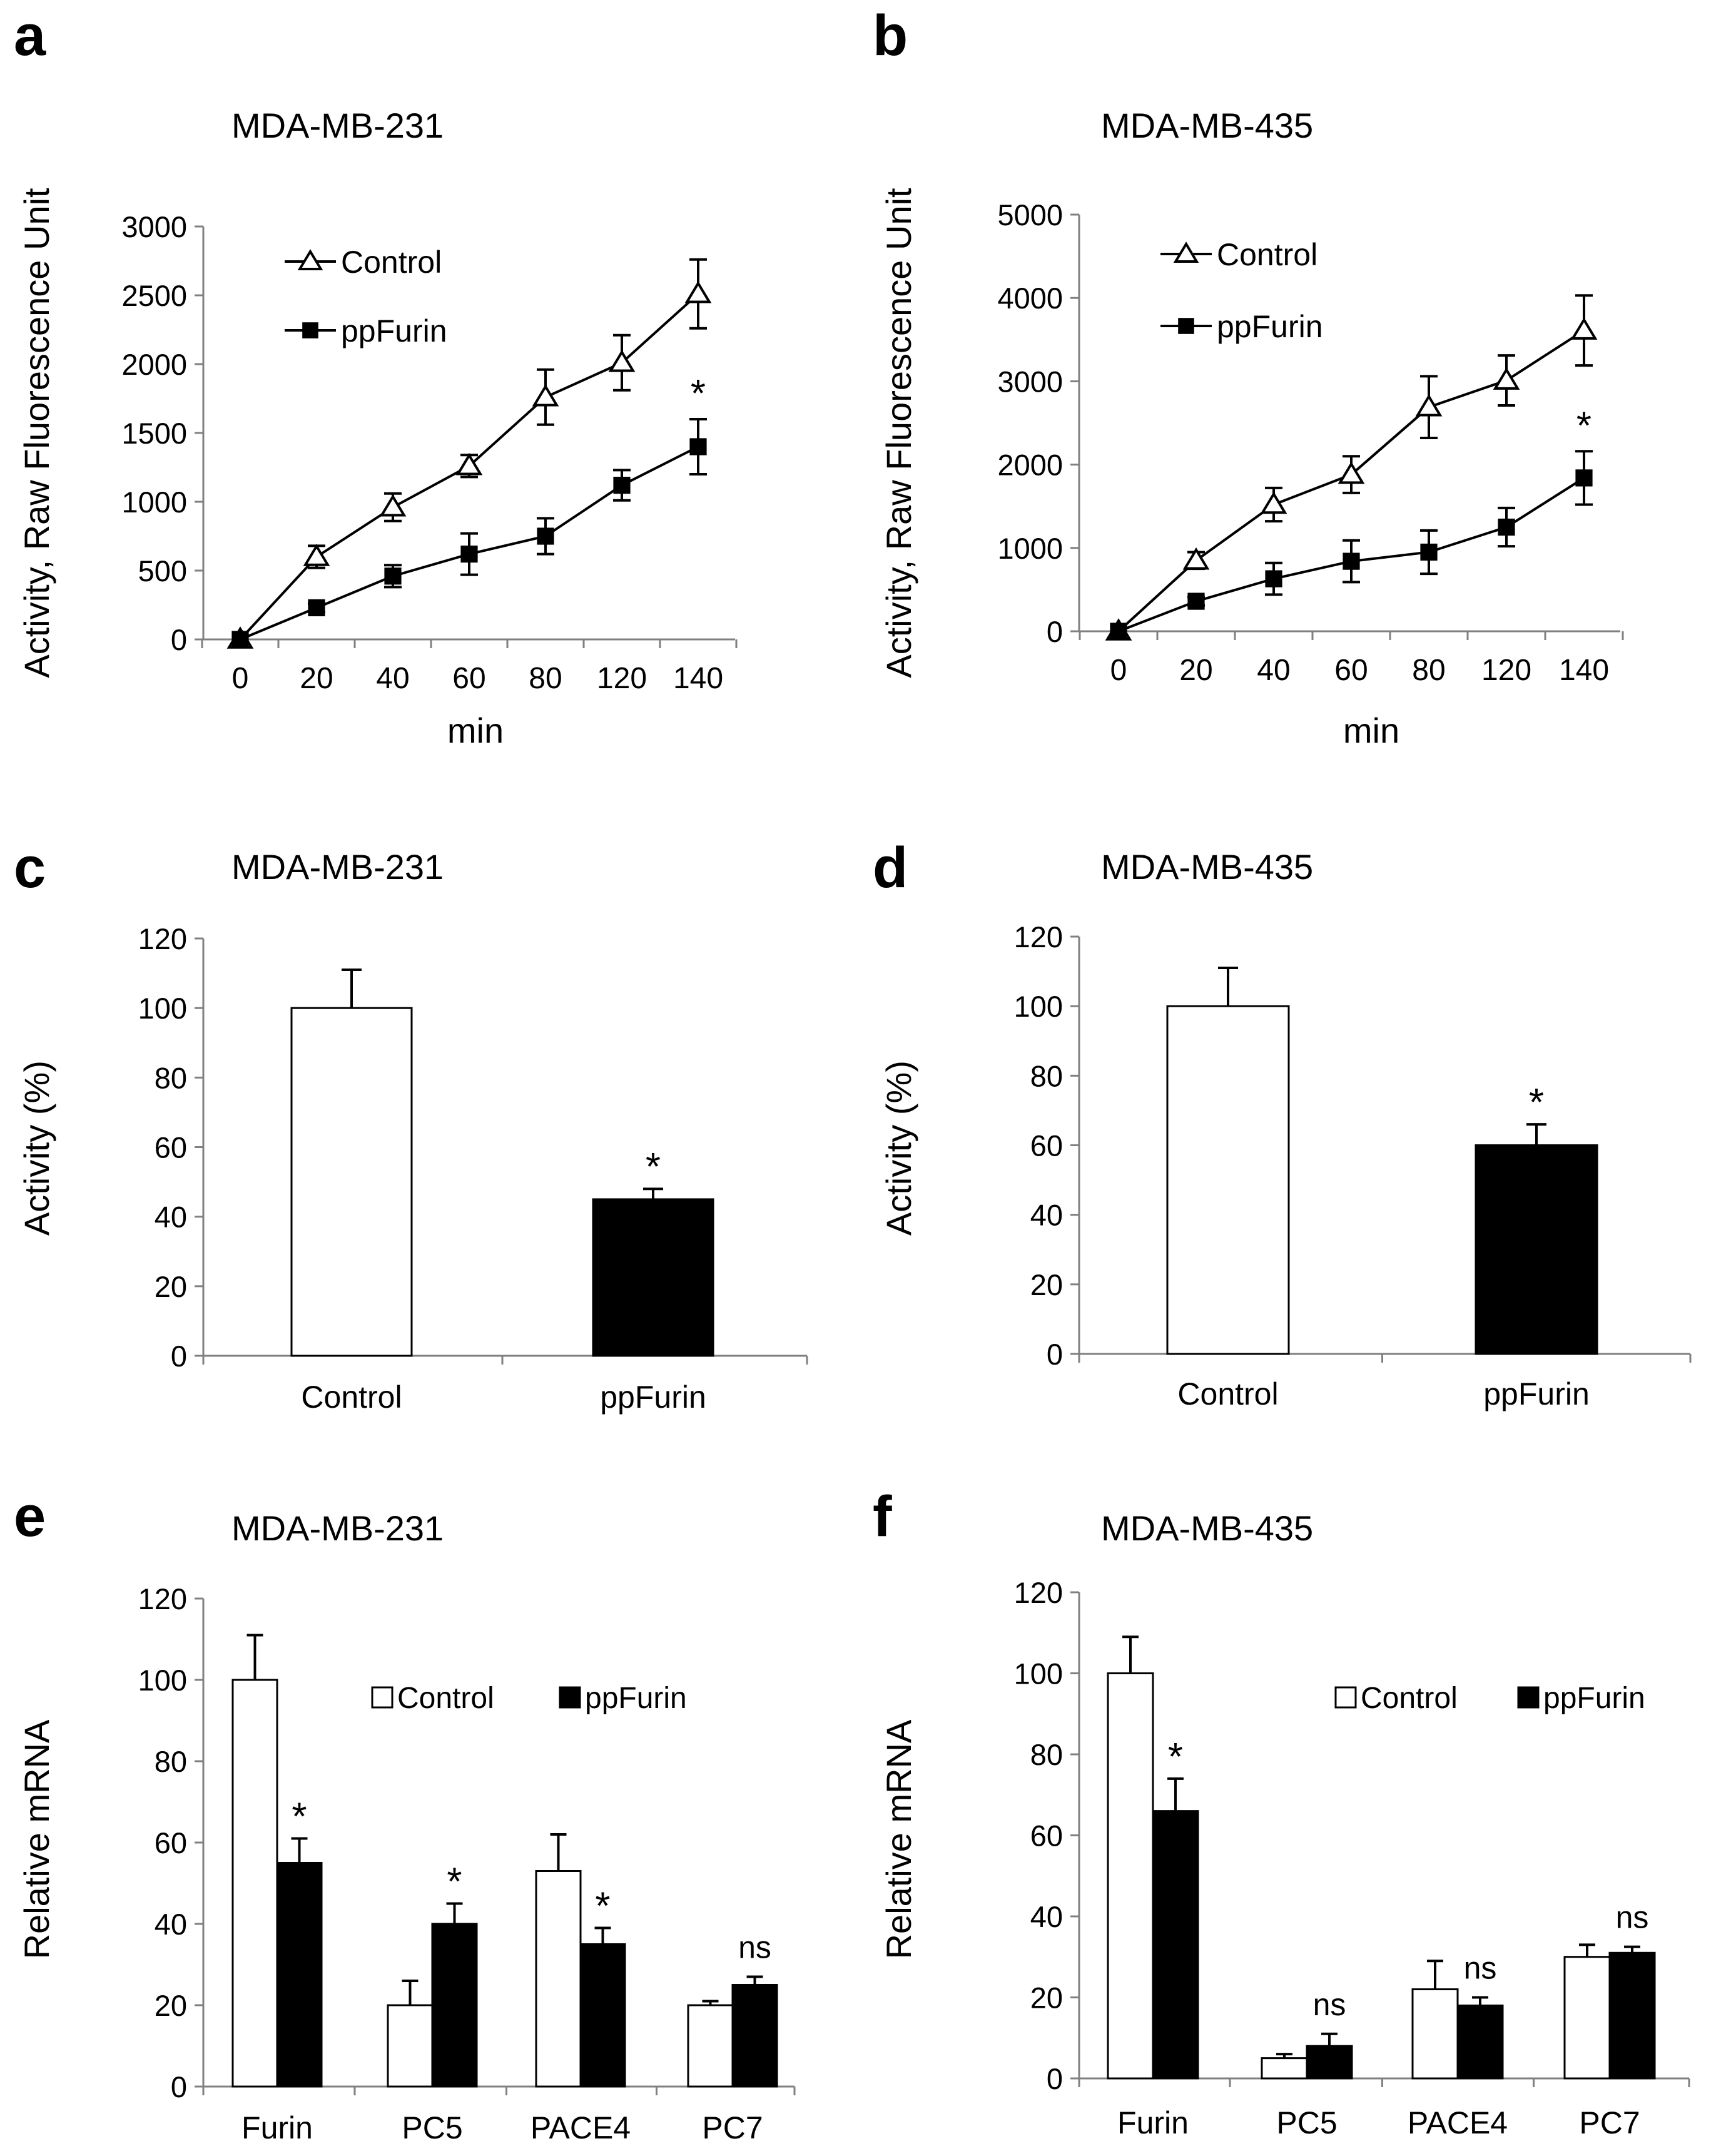  Describe the element at coordinates (1536, 1250) in the screenshot. I see `bar-ppFurin-Activity` at that location.